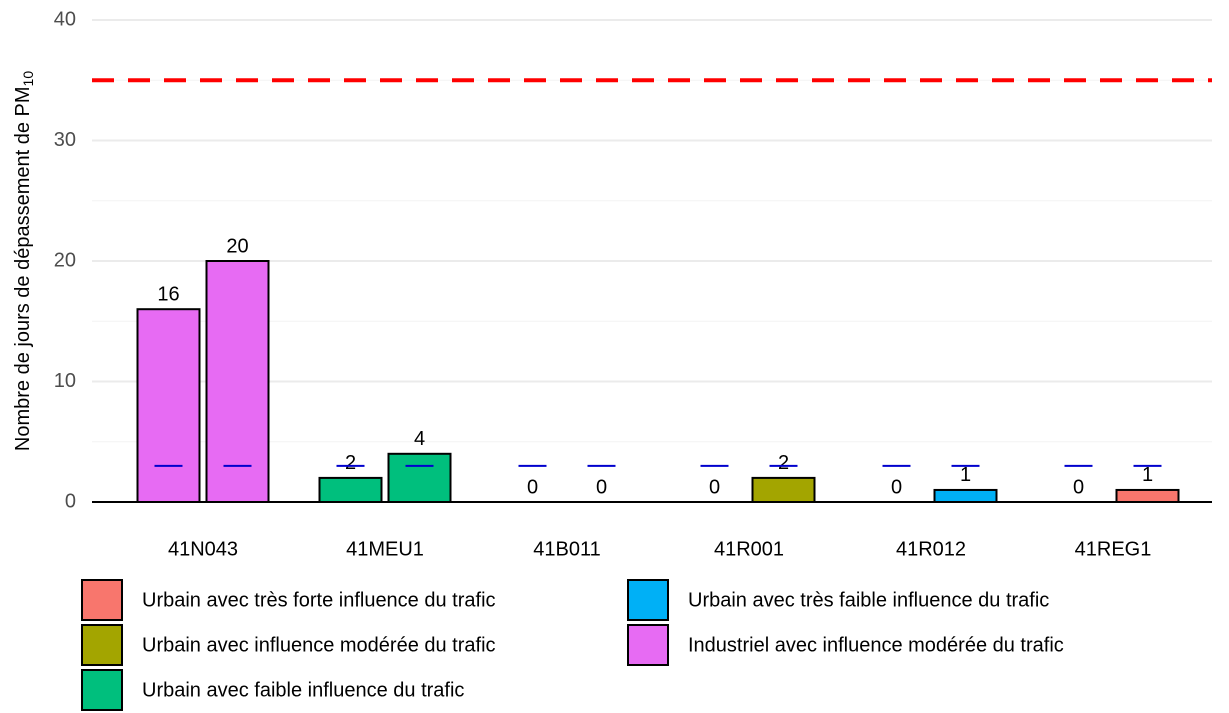 The image size is (1229, 713). Describe the element at coordinates (203, 549) in the screenshot. I see `x-tick-label: 41N043` at that location.